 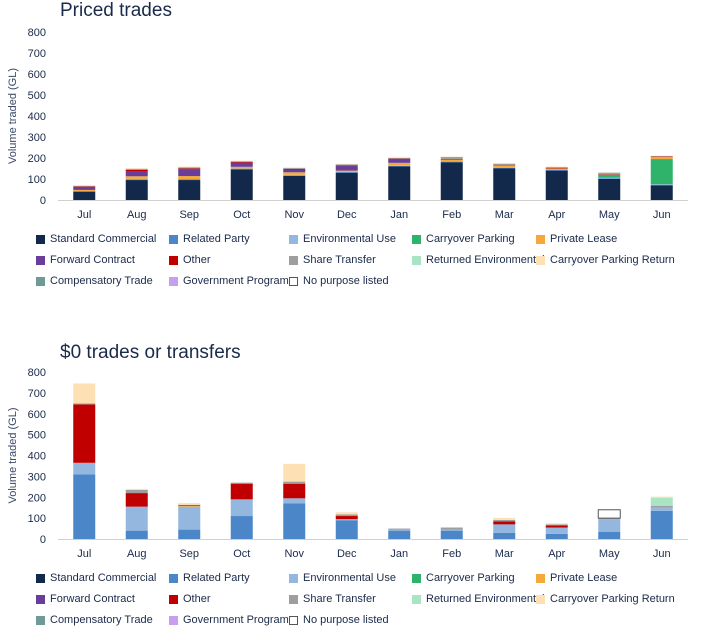 I want to click on legend-label: Private Lease, so click(x=584, y=239).